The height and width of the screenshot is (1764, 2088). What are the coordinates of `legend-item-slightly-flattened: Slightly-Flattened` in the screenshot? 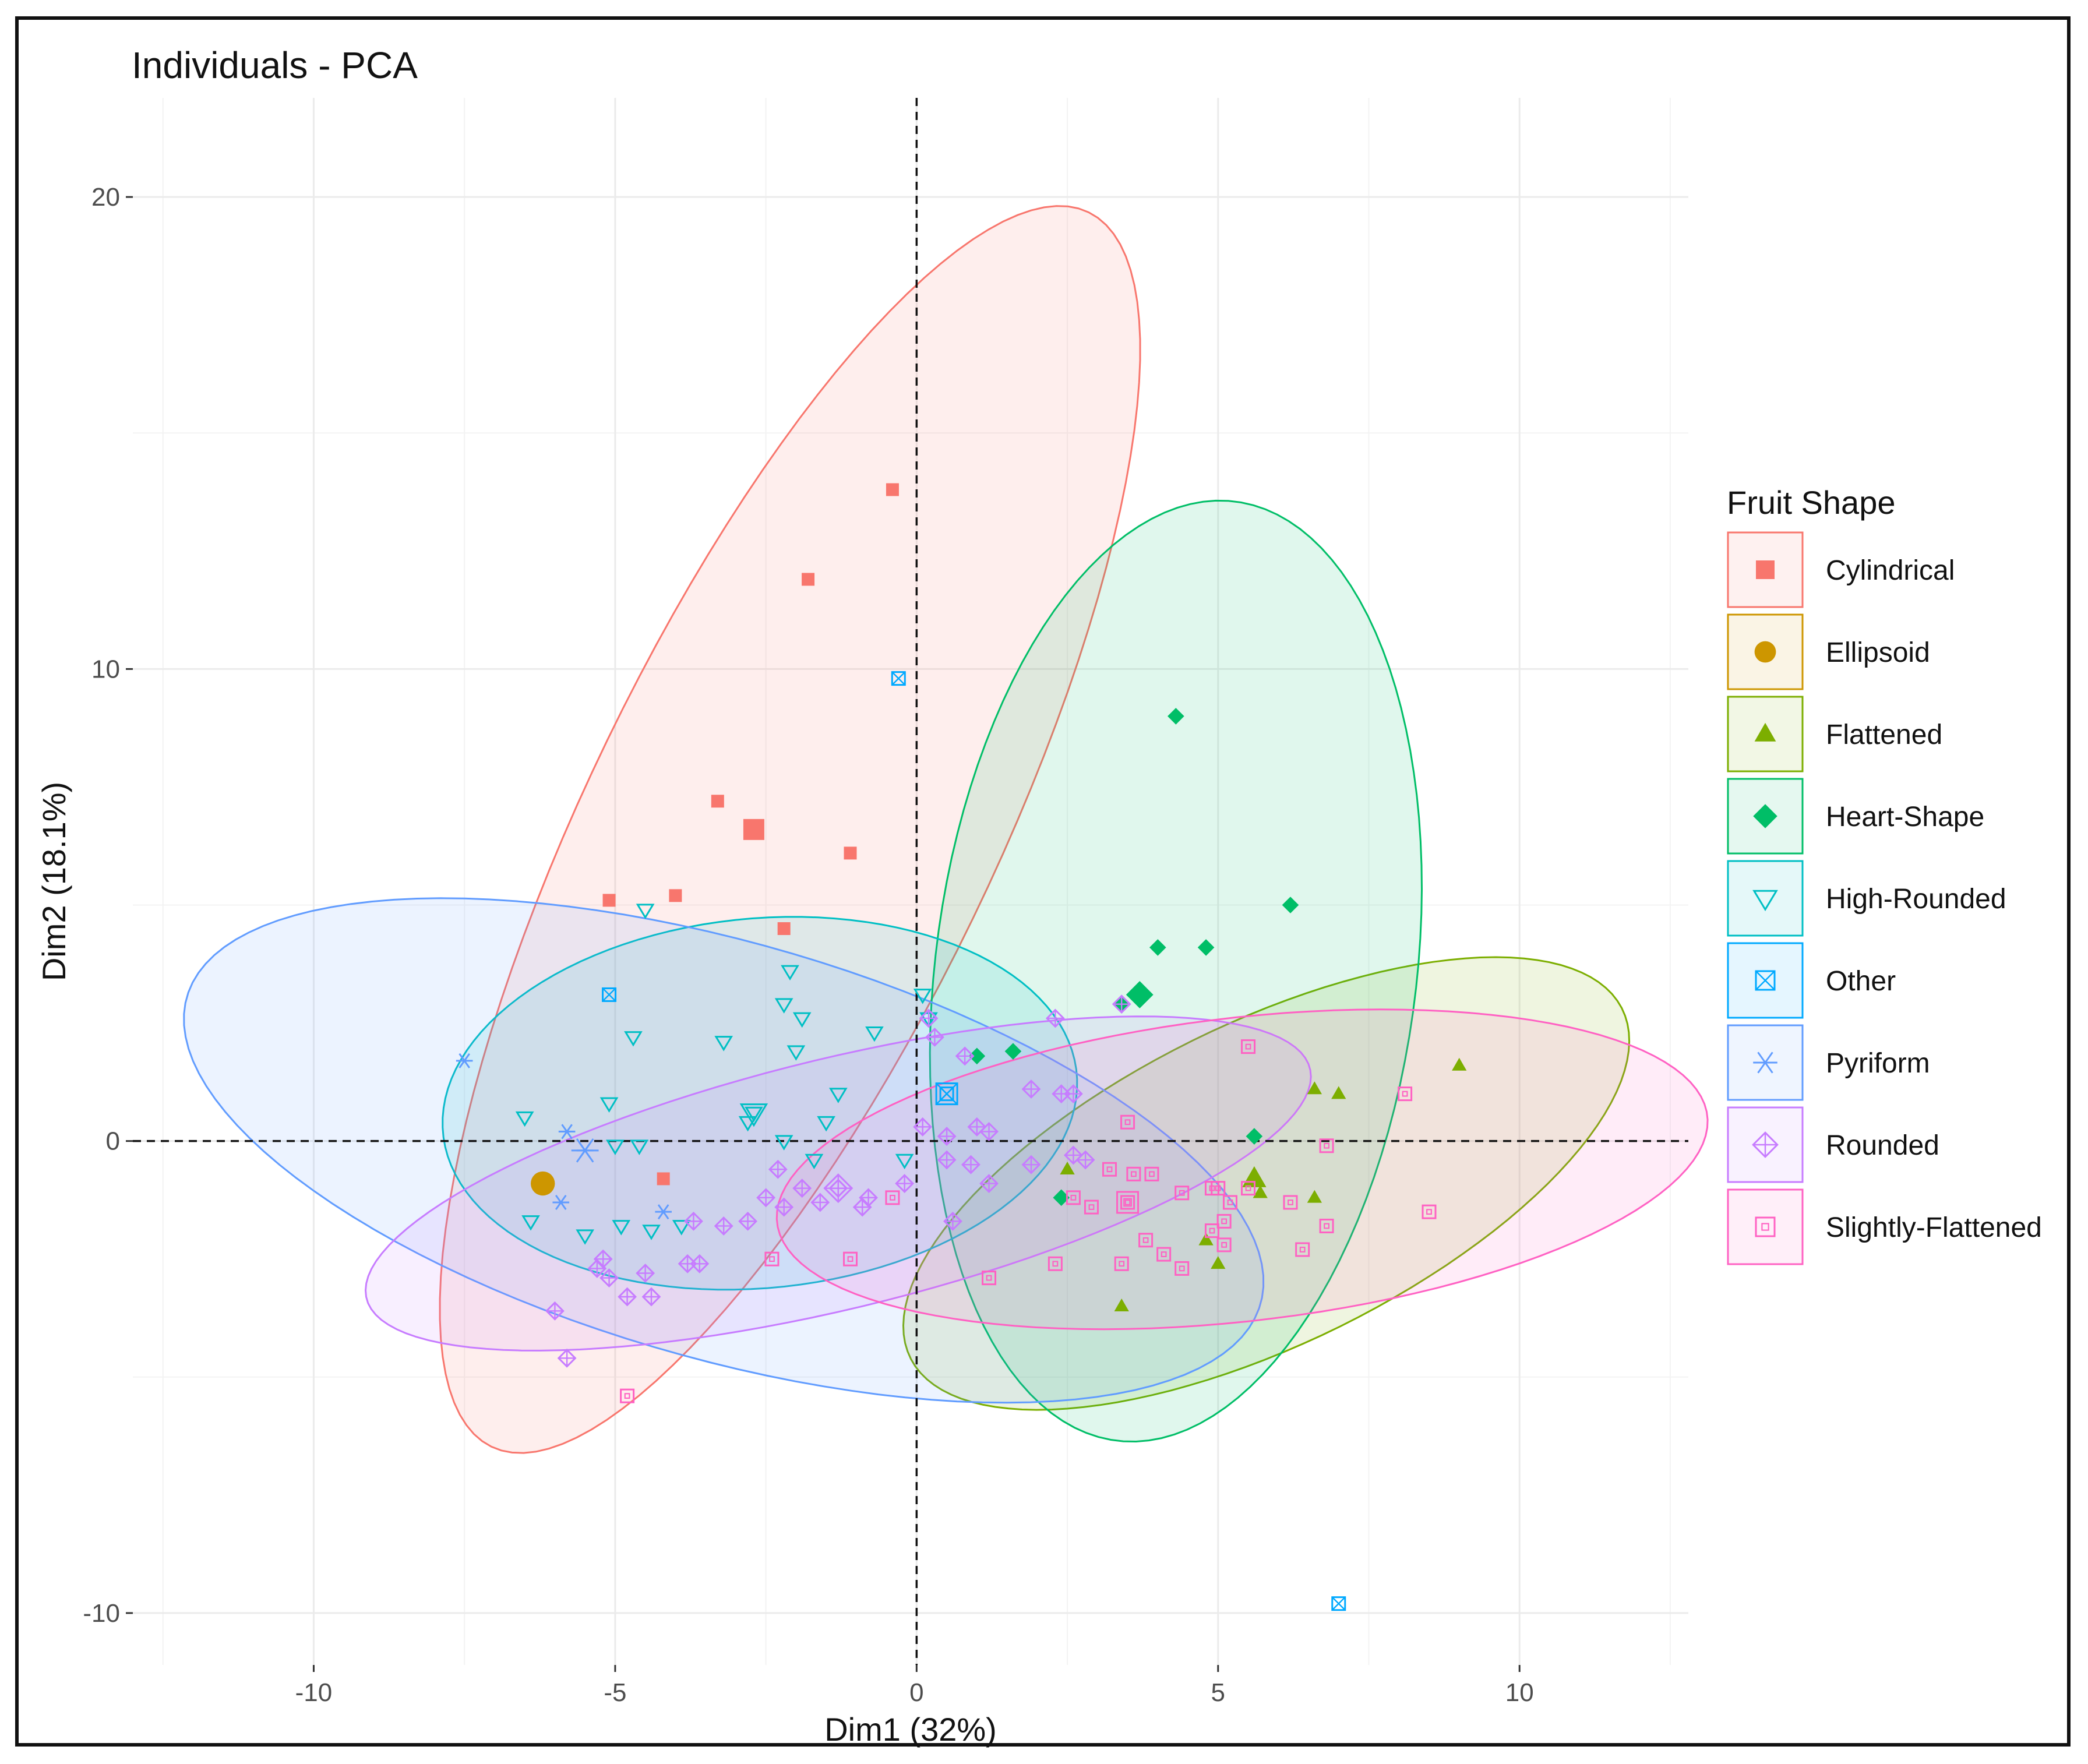 It's located at (1884, 1226).